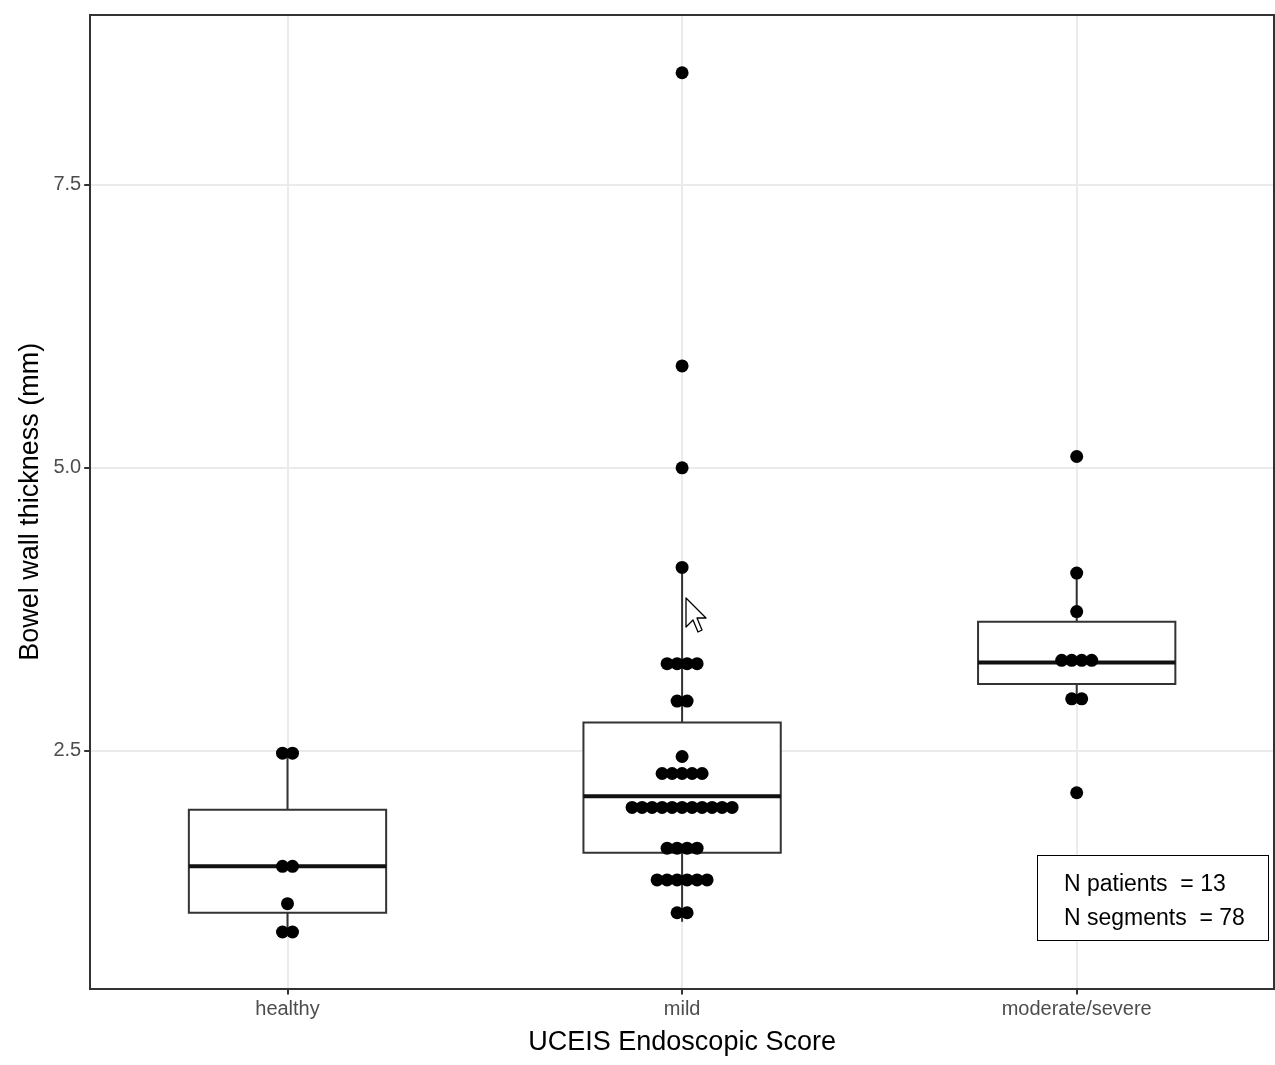  I want to click on annotation: N segments = 78, so click(1155, 917).